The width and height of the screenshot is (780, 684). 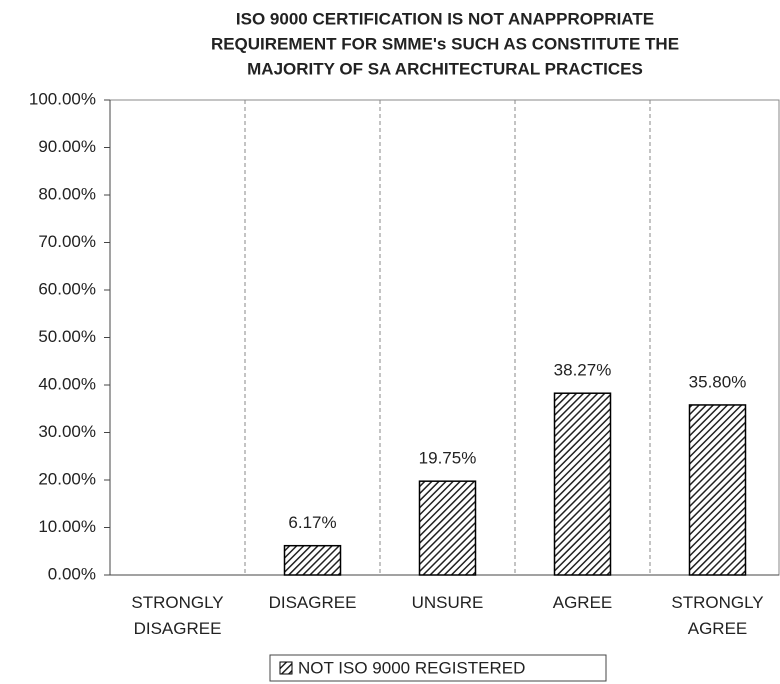 I want to click on legend-box, so click(x=438, y=668).